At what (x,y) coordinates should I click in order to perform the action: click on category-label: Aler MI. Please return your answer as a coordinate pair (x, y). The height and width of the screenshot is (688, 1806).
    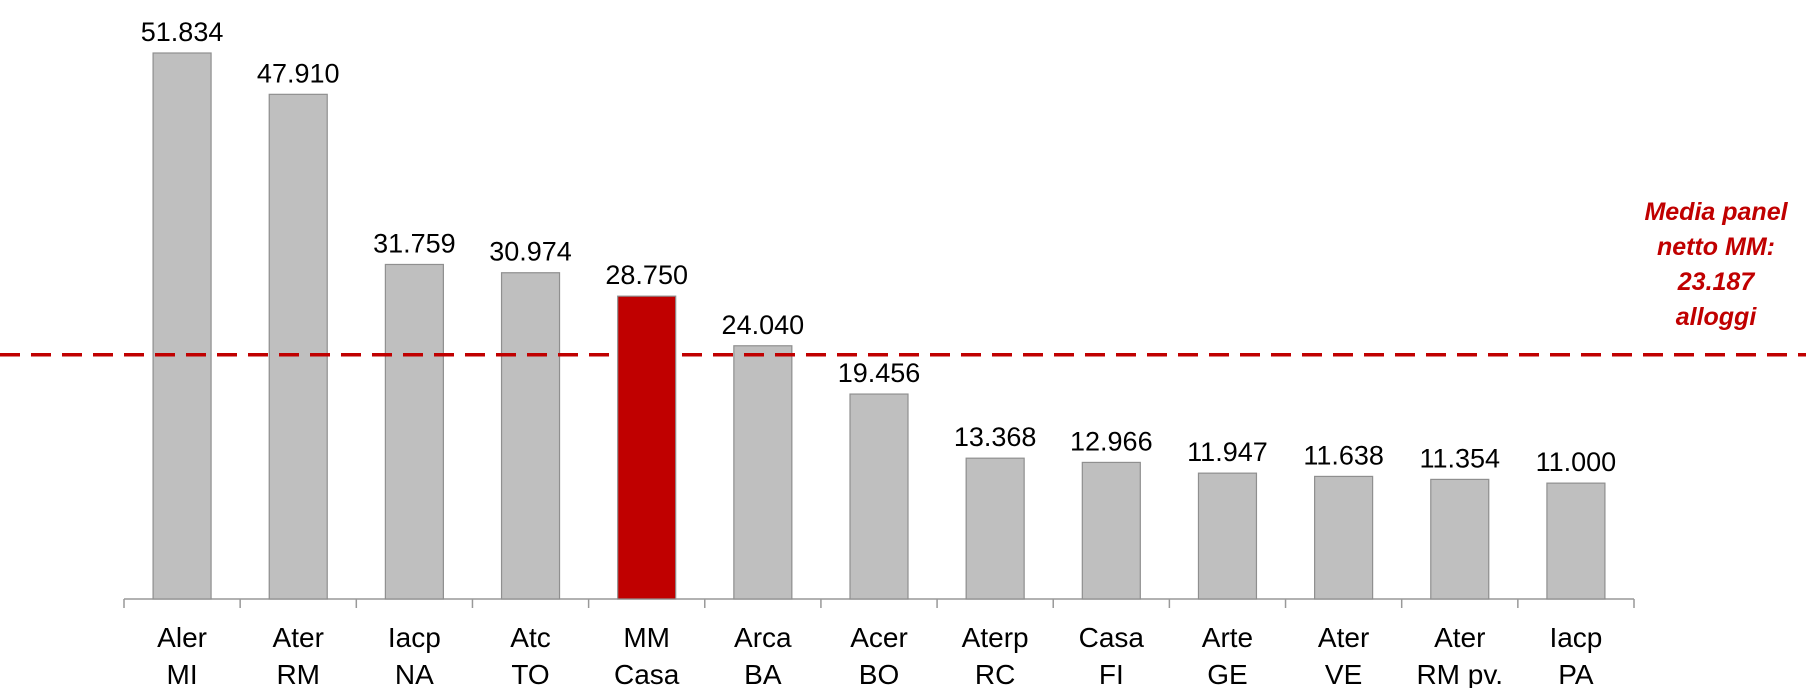
    Looking at the image, I should click on (182, 655).